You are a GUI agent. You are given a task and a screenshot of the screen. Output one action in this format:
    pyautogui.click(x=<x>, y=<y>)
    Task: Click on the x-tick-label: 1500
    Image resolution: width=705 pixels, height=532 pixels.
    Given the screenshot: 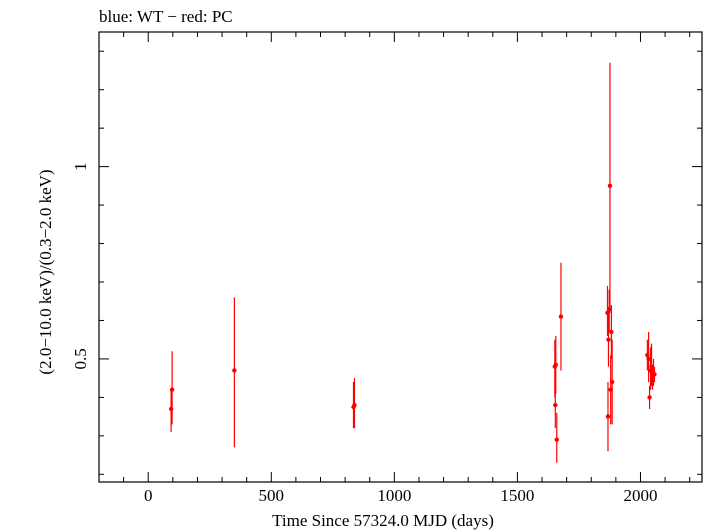 What is the action you would take?
    pyautogui.click(x=517, y=495)
    